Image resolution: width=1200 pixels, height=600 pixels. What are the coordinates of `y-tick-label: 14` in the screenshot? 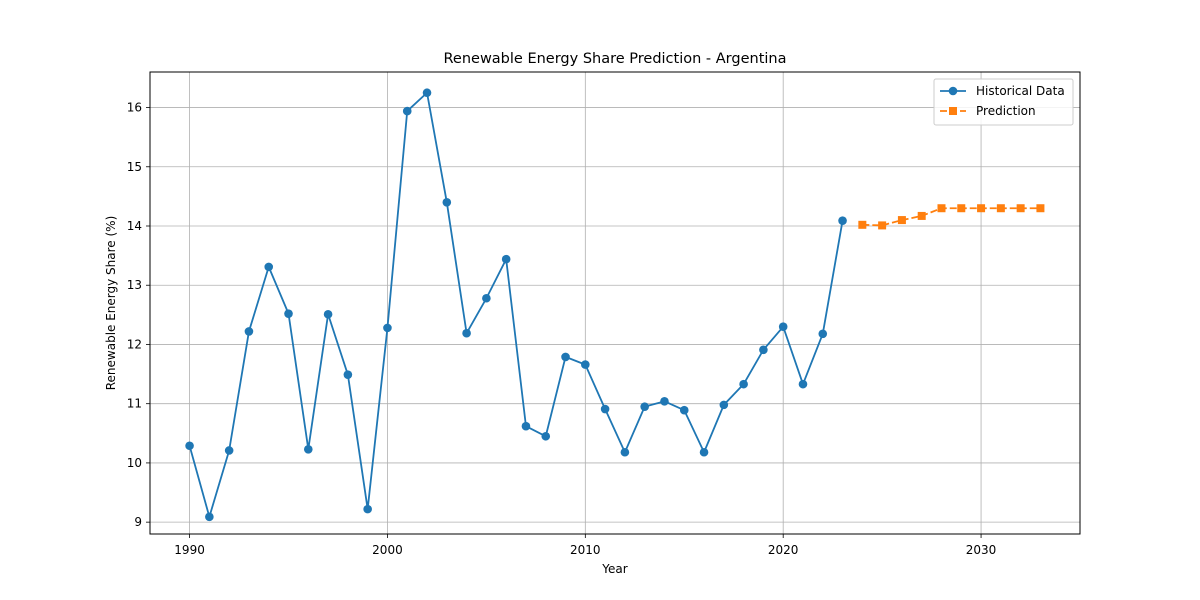 It's located at (134, 226).